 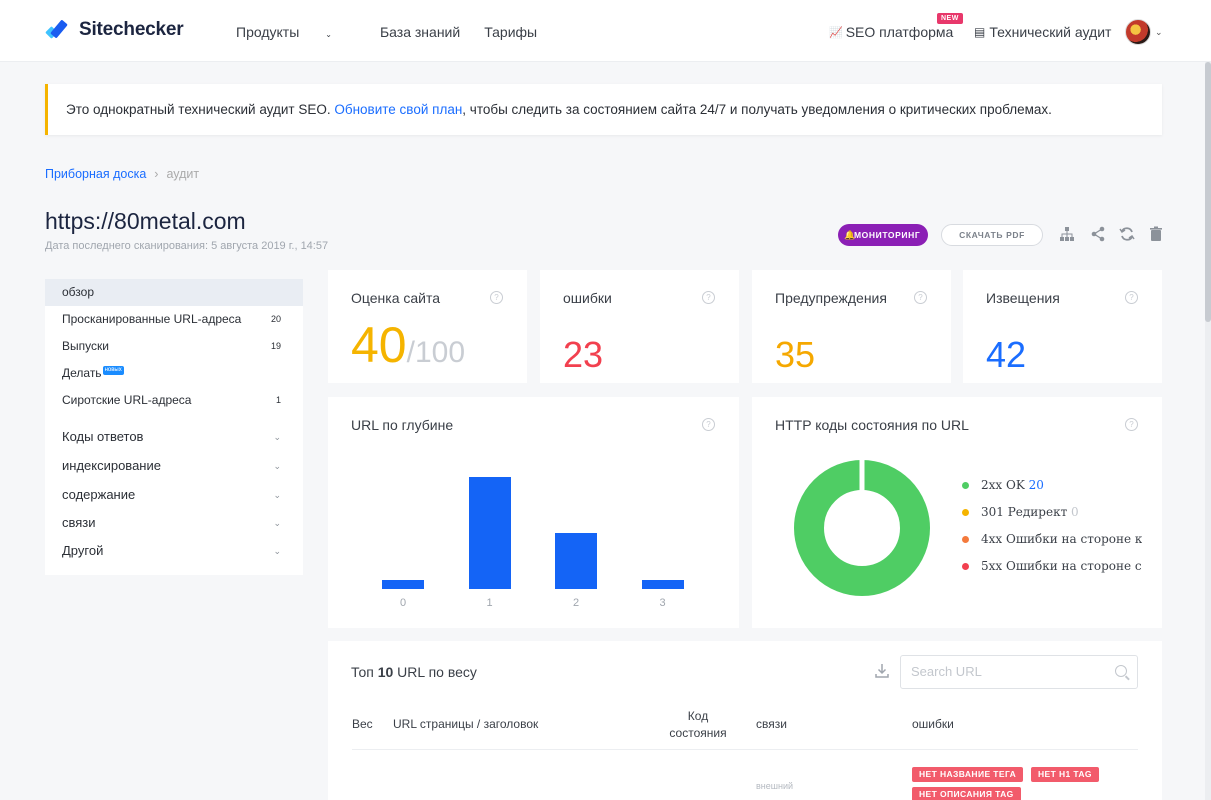 What do you see at coordinates (362, 724) in the screenshot?
I see `column-header-weight: Вес` at bounding box center [362, 724].